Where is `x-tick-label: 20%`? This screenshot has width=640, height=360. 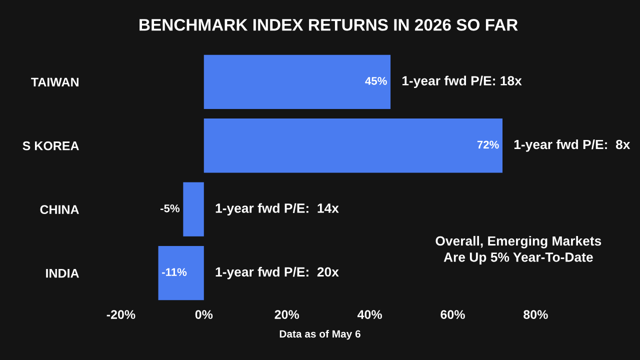 x-tick-label: 20% is located at coordinates (287, 314).